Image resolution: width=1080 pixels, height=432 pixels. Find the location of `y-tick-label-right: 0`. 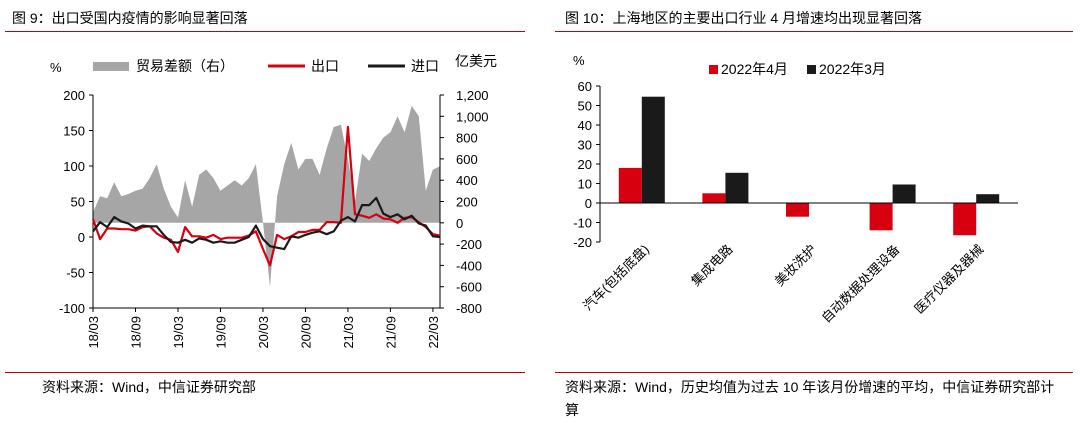

y-tick-label-right: 0 is located at coordinates (459, 223).